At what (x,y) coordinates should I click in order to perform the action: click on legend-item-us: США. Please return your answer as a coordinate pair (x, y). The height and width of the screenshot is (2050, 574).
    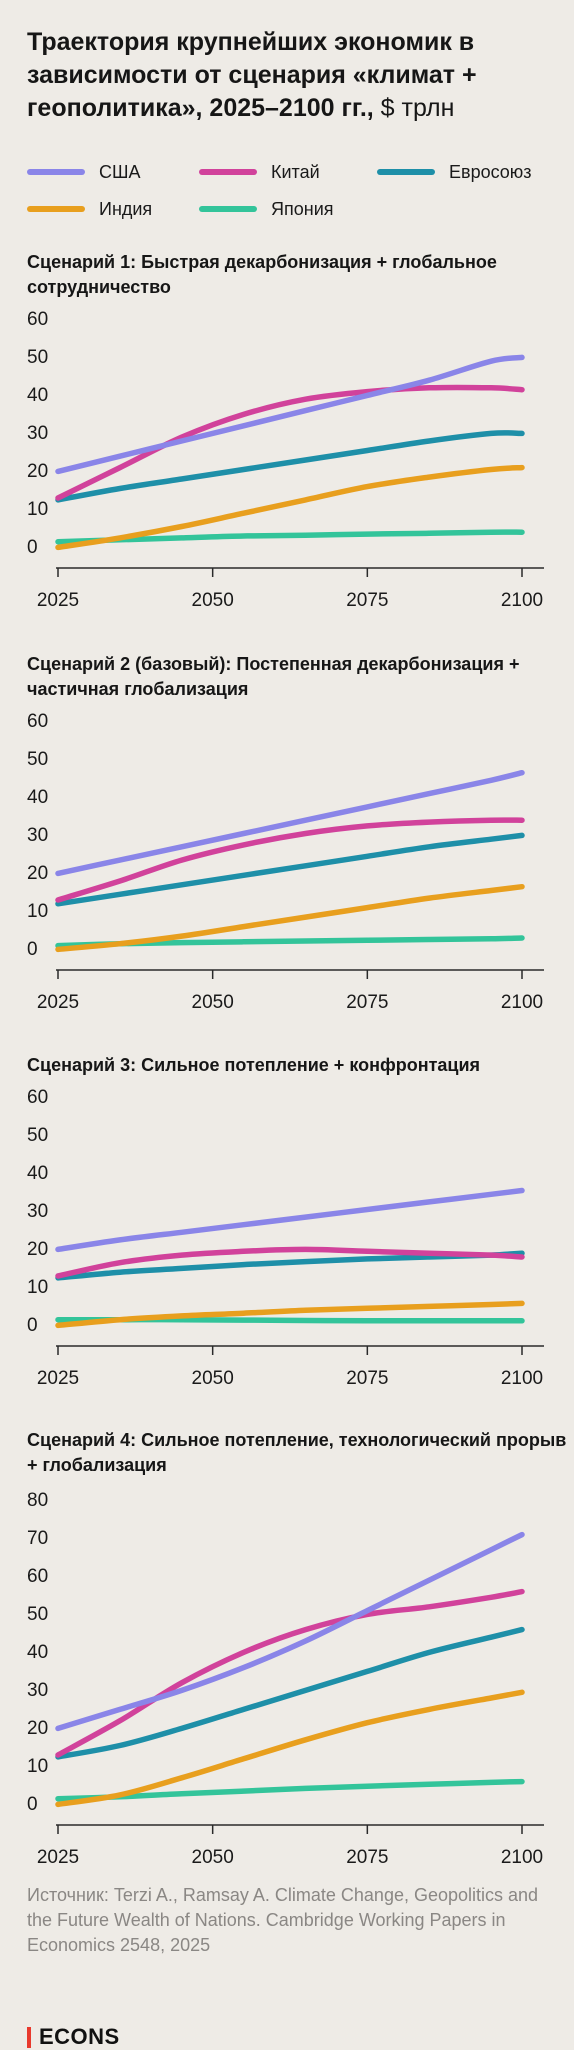
    Looking at the image, I should click on (84, 172).